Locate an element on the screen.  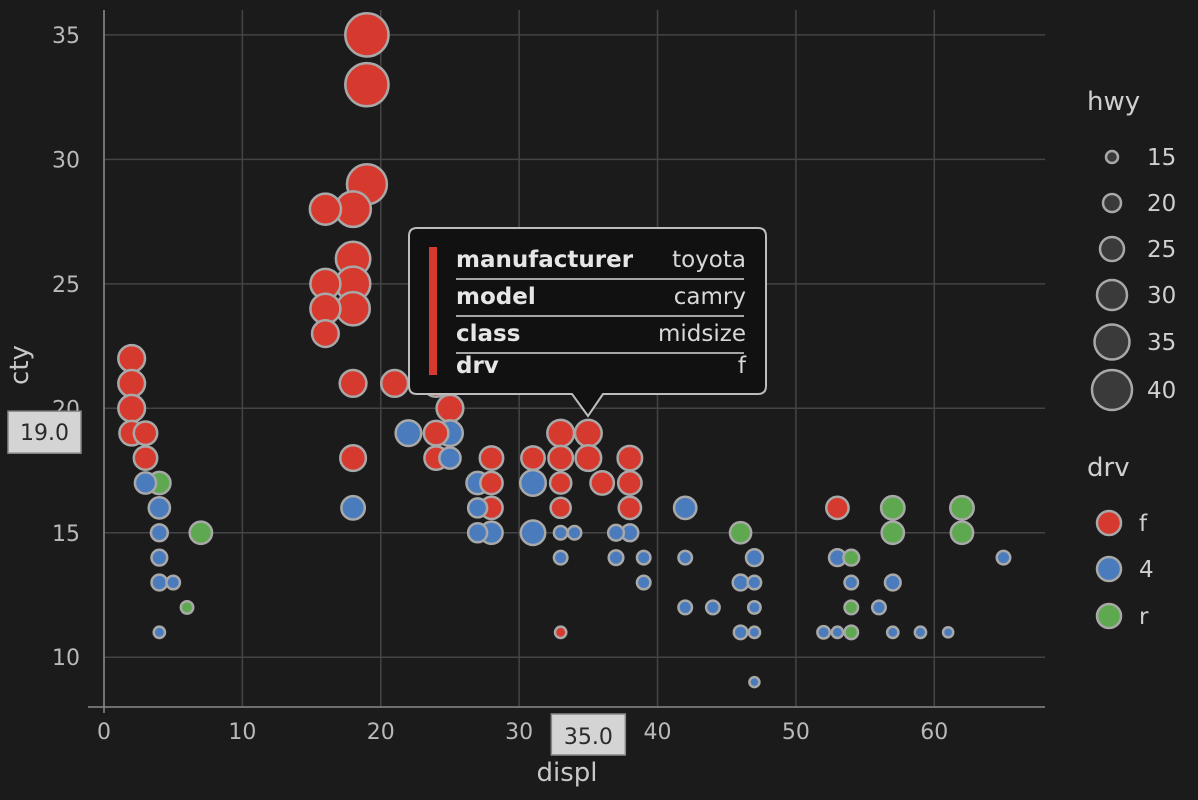
tooltip-key: drv is located at coordinates (477, 366).